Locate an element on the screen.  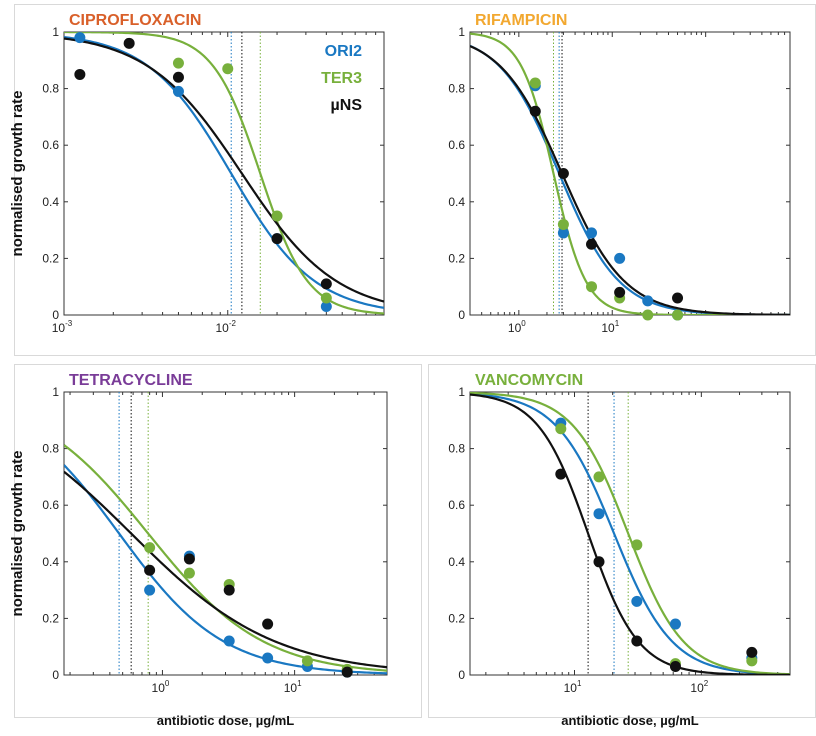
legend-entry: TER3 is located at coordinates (341, 78).